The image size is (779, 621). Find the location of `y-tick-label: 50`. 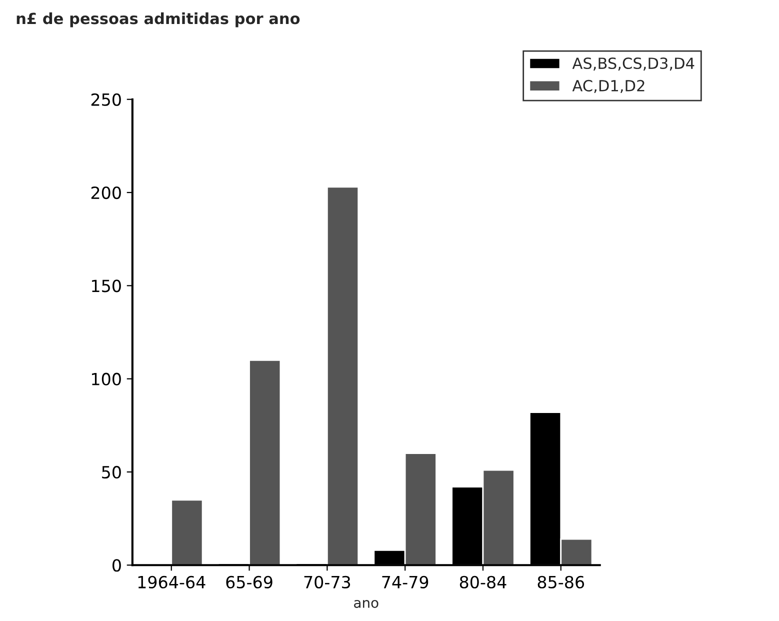

y-tick-label: 50 is located at coordinates (111, 472).